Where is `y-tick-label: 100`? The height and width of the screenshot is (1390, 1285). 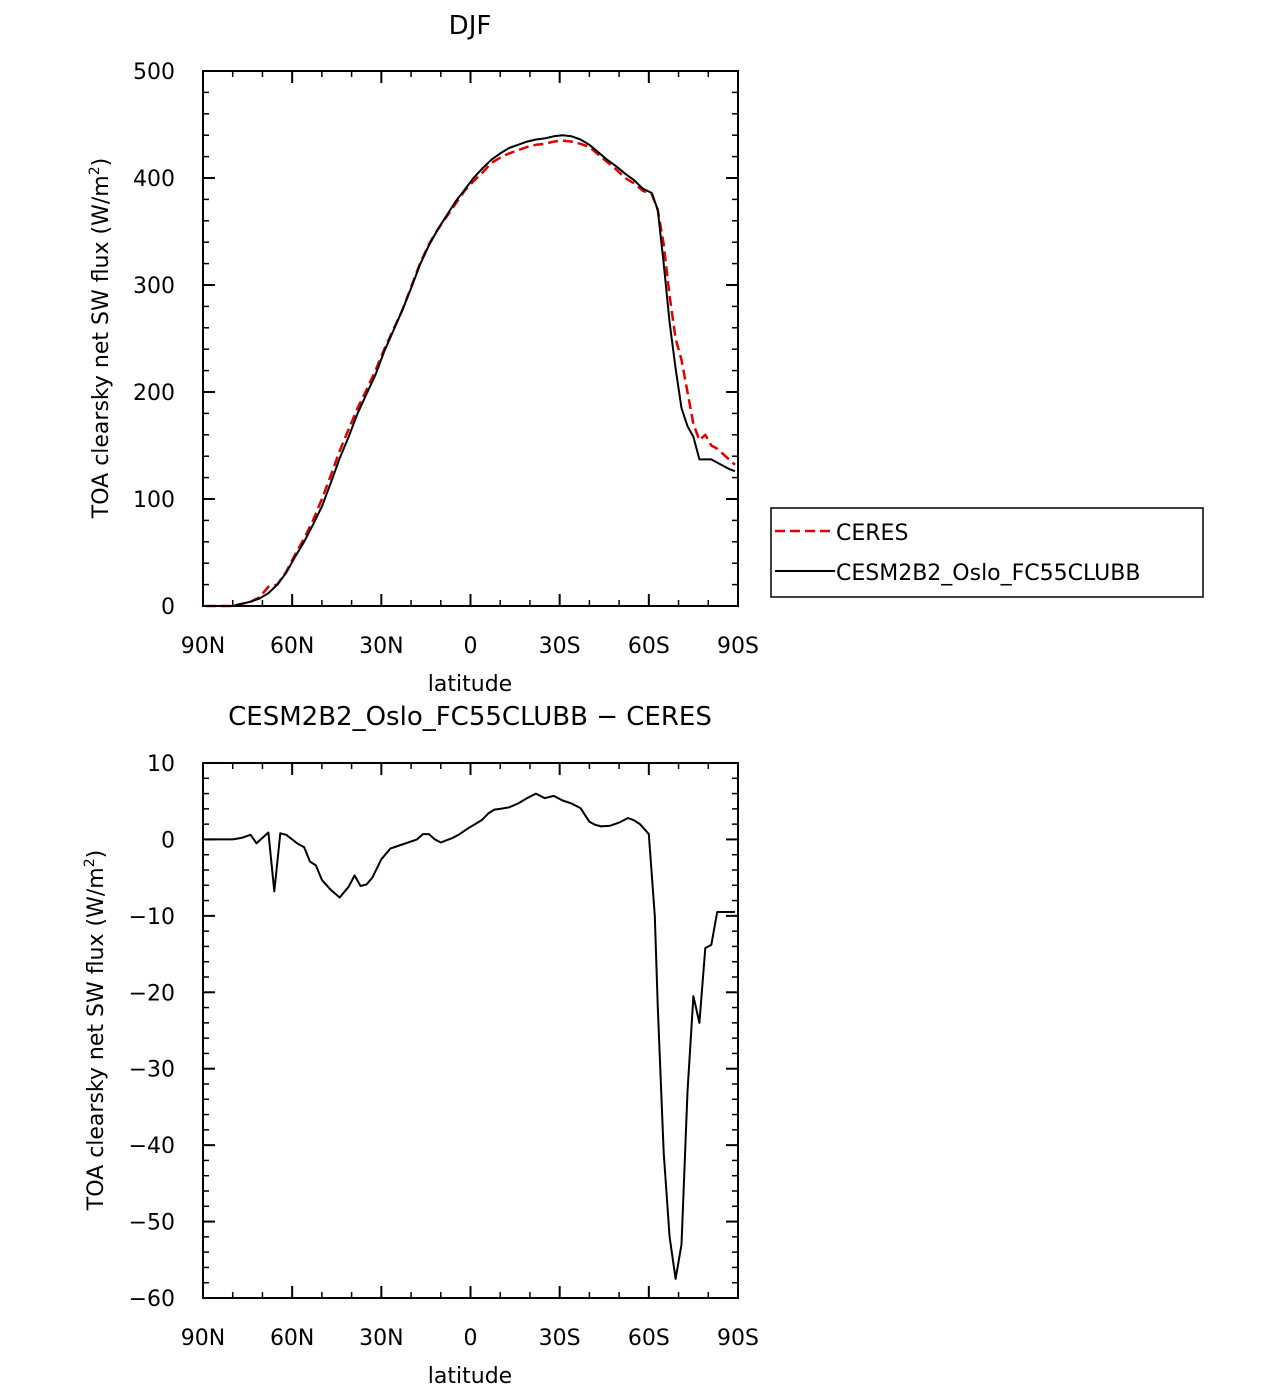 y-tick-label: 100 is located at coordinates (154, 500).